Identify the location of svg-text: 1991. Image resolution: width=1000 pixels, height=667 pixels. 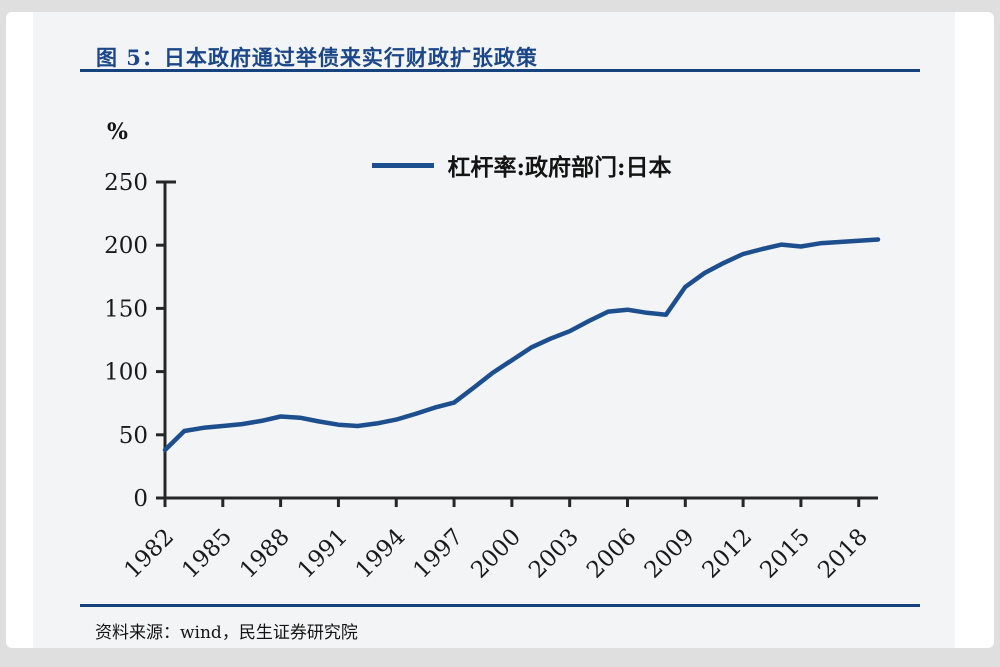
(323, 554).